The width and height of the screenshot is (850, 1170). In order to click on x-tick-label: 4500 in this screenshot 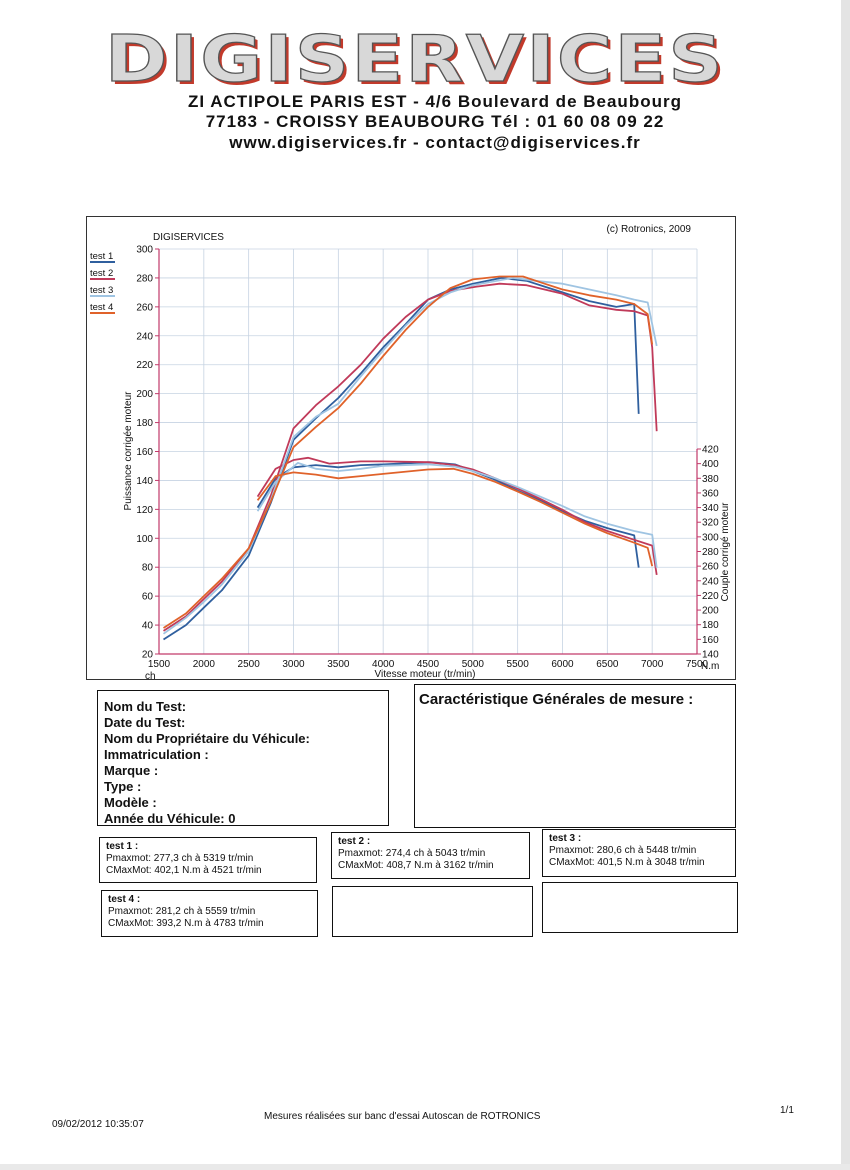, I will do `click(428, 664)`.